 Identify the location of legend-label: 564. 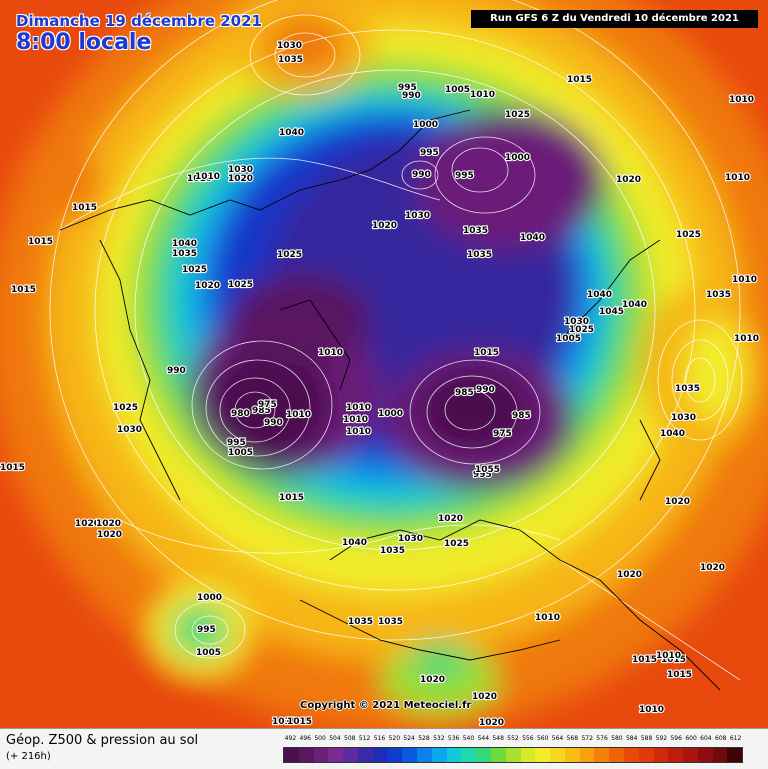
(557, 738).